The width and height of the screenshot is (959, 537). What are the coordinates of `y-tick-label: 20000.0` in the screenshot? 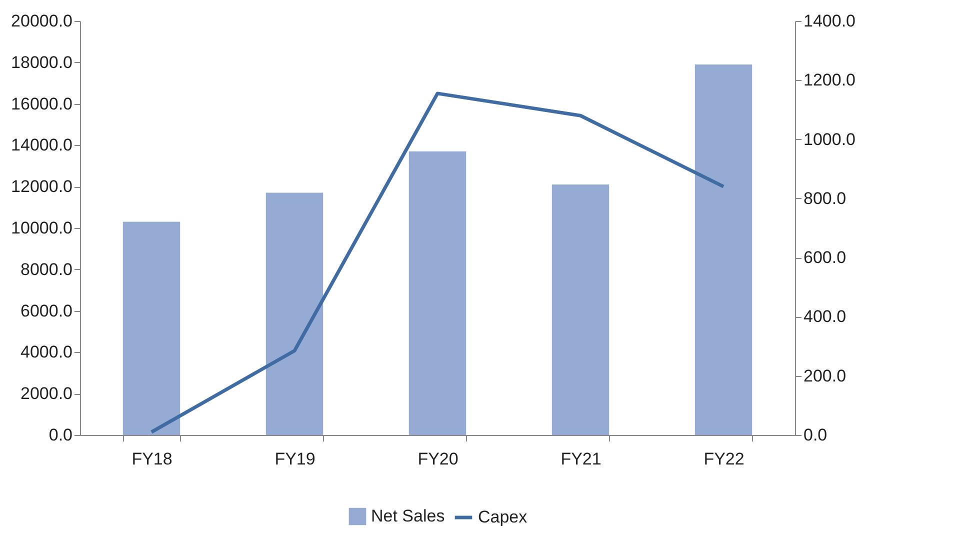 It's located at (41, 21).